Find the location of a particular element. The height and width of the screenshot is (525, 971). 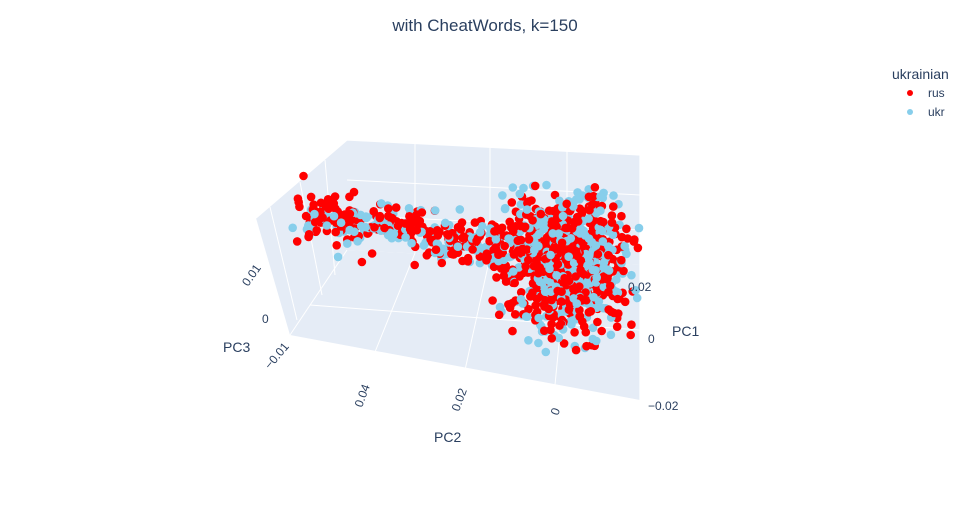

z-tick-label: −0.01 is located at coordinates (277, 355).